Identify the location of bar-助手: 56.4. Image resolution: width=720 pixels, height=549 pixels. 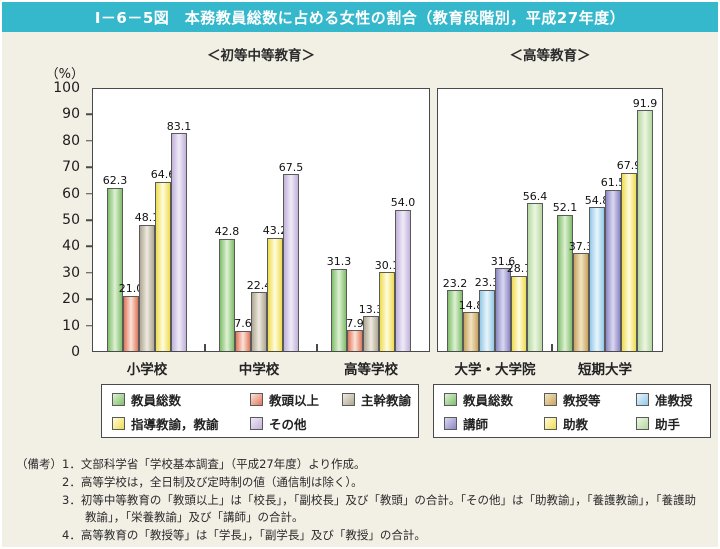
(535, 270).